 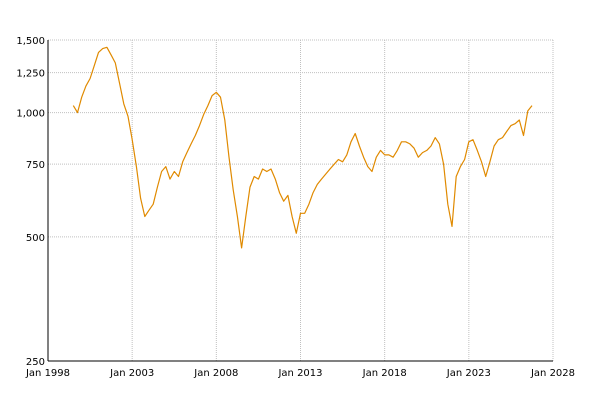 What do you see at coordinates (552, 373) in the screenshot?
I see `x-tick-label: Jan 2028` at bounding box center [552, 373].